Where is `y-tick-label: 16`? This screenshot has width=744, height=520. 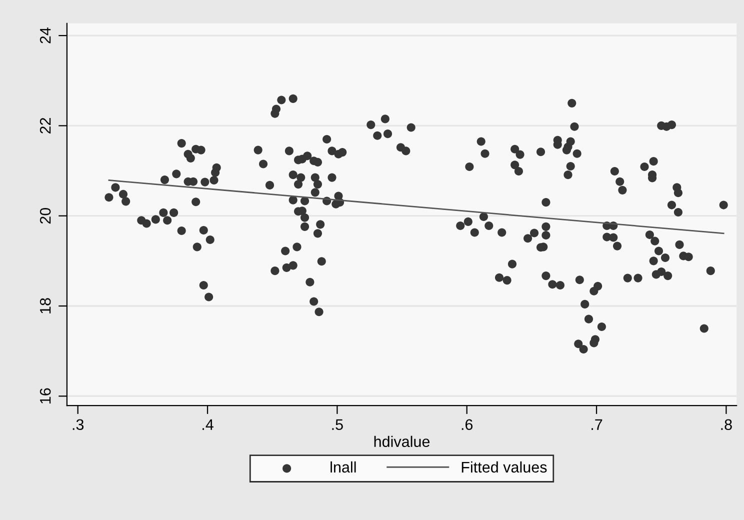
y-tick-label: 16 is located at coordinates (45, 396).